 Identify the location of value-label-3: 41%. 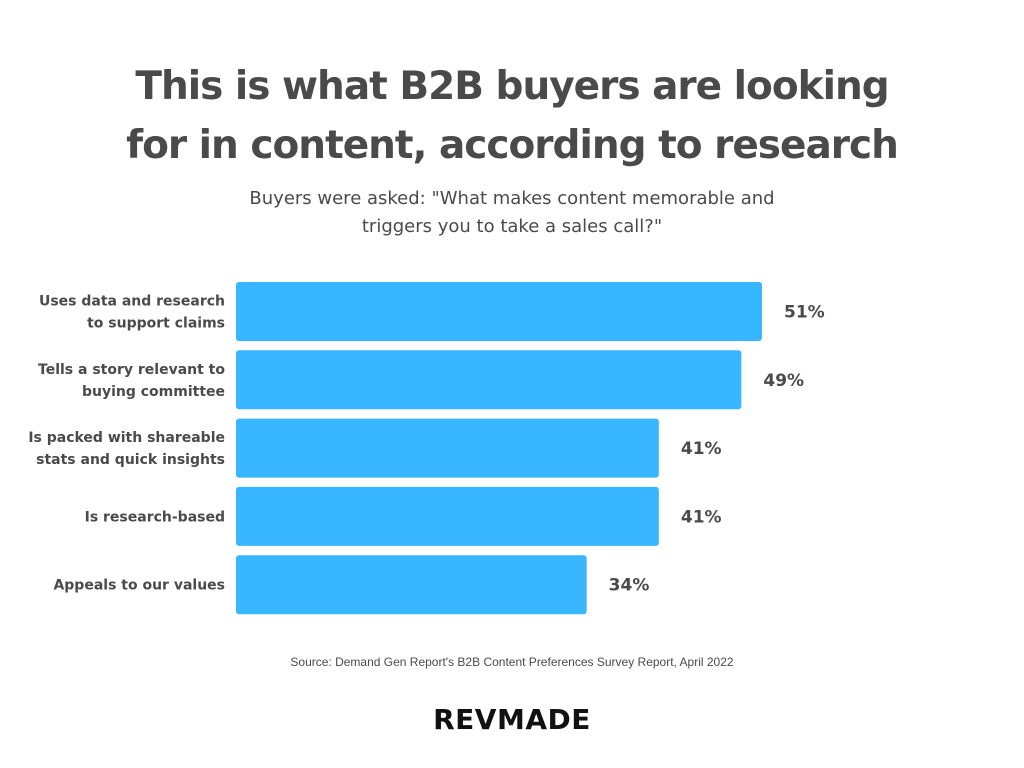
(701, 449).